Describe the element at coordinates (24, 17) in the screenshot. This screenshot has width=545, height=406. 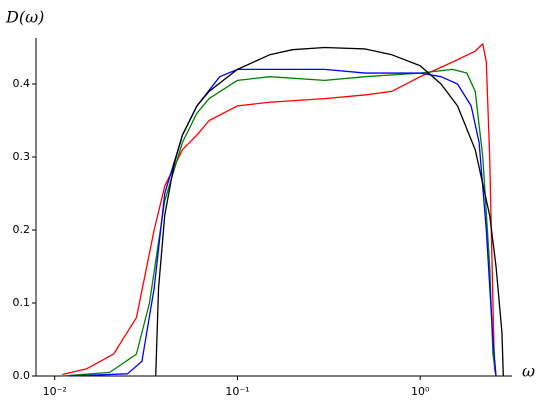
I see `y-axis-label: D(ω)` at that location.